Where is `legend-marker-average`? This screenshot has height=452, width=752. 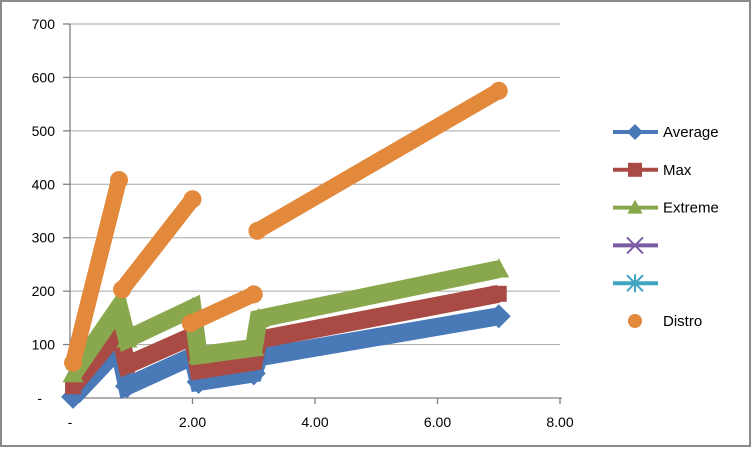 legend-marker-average is located at coordinates (635, 132).